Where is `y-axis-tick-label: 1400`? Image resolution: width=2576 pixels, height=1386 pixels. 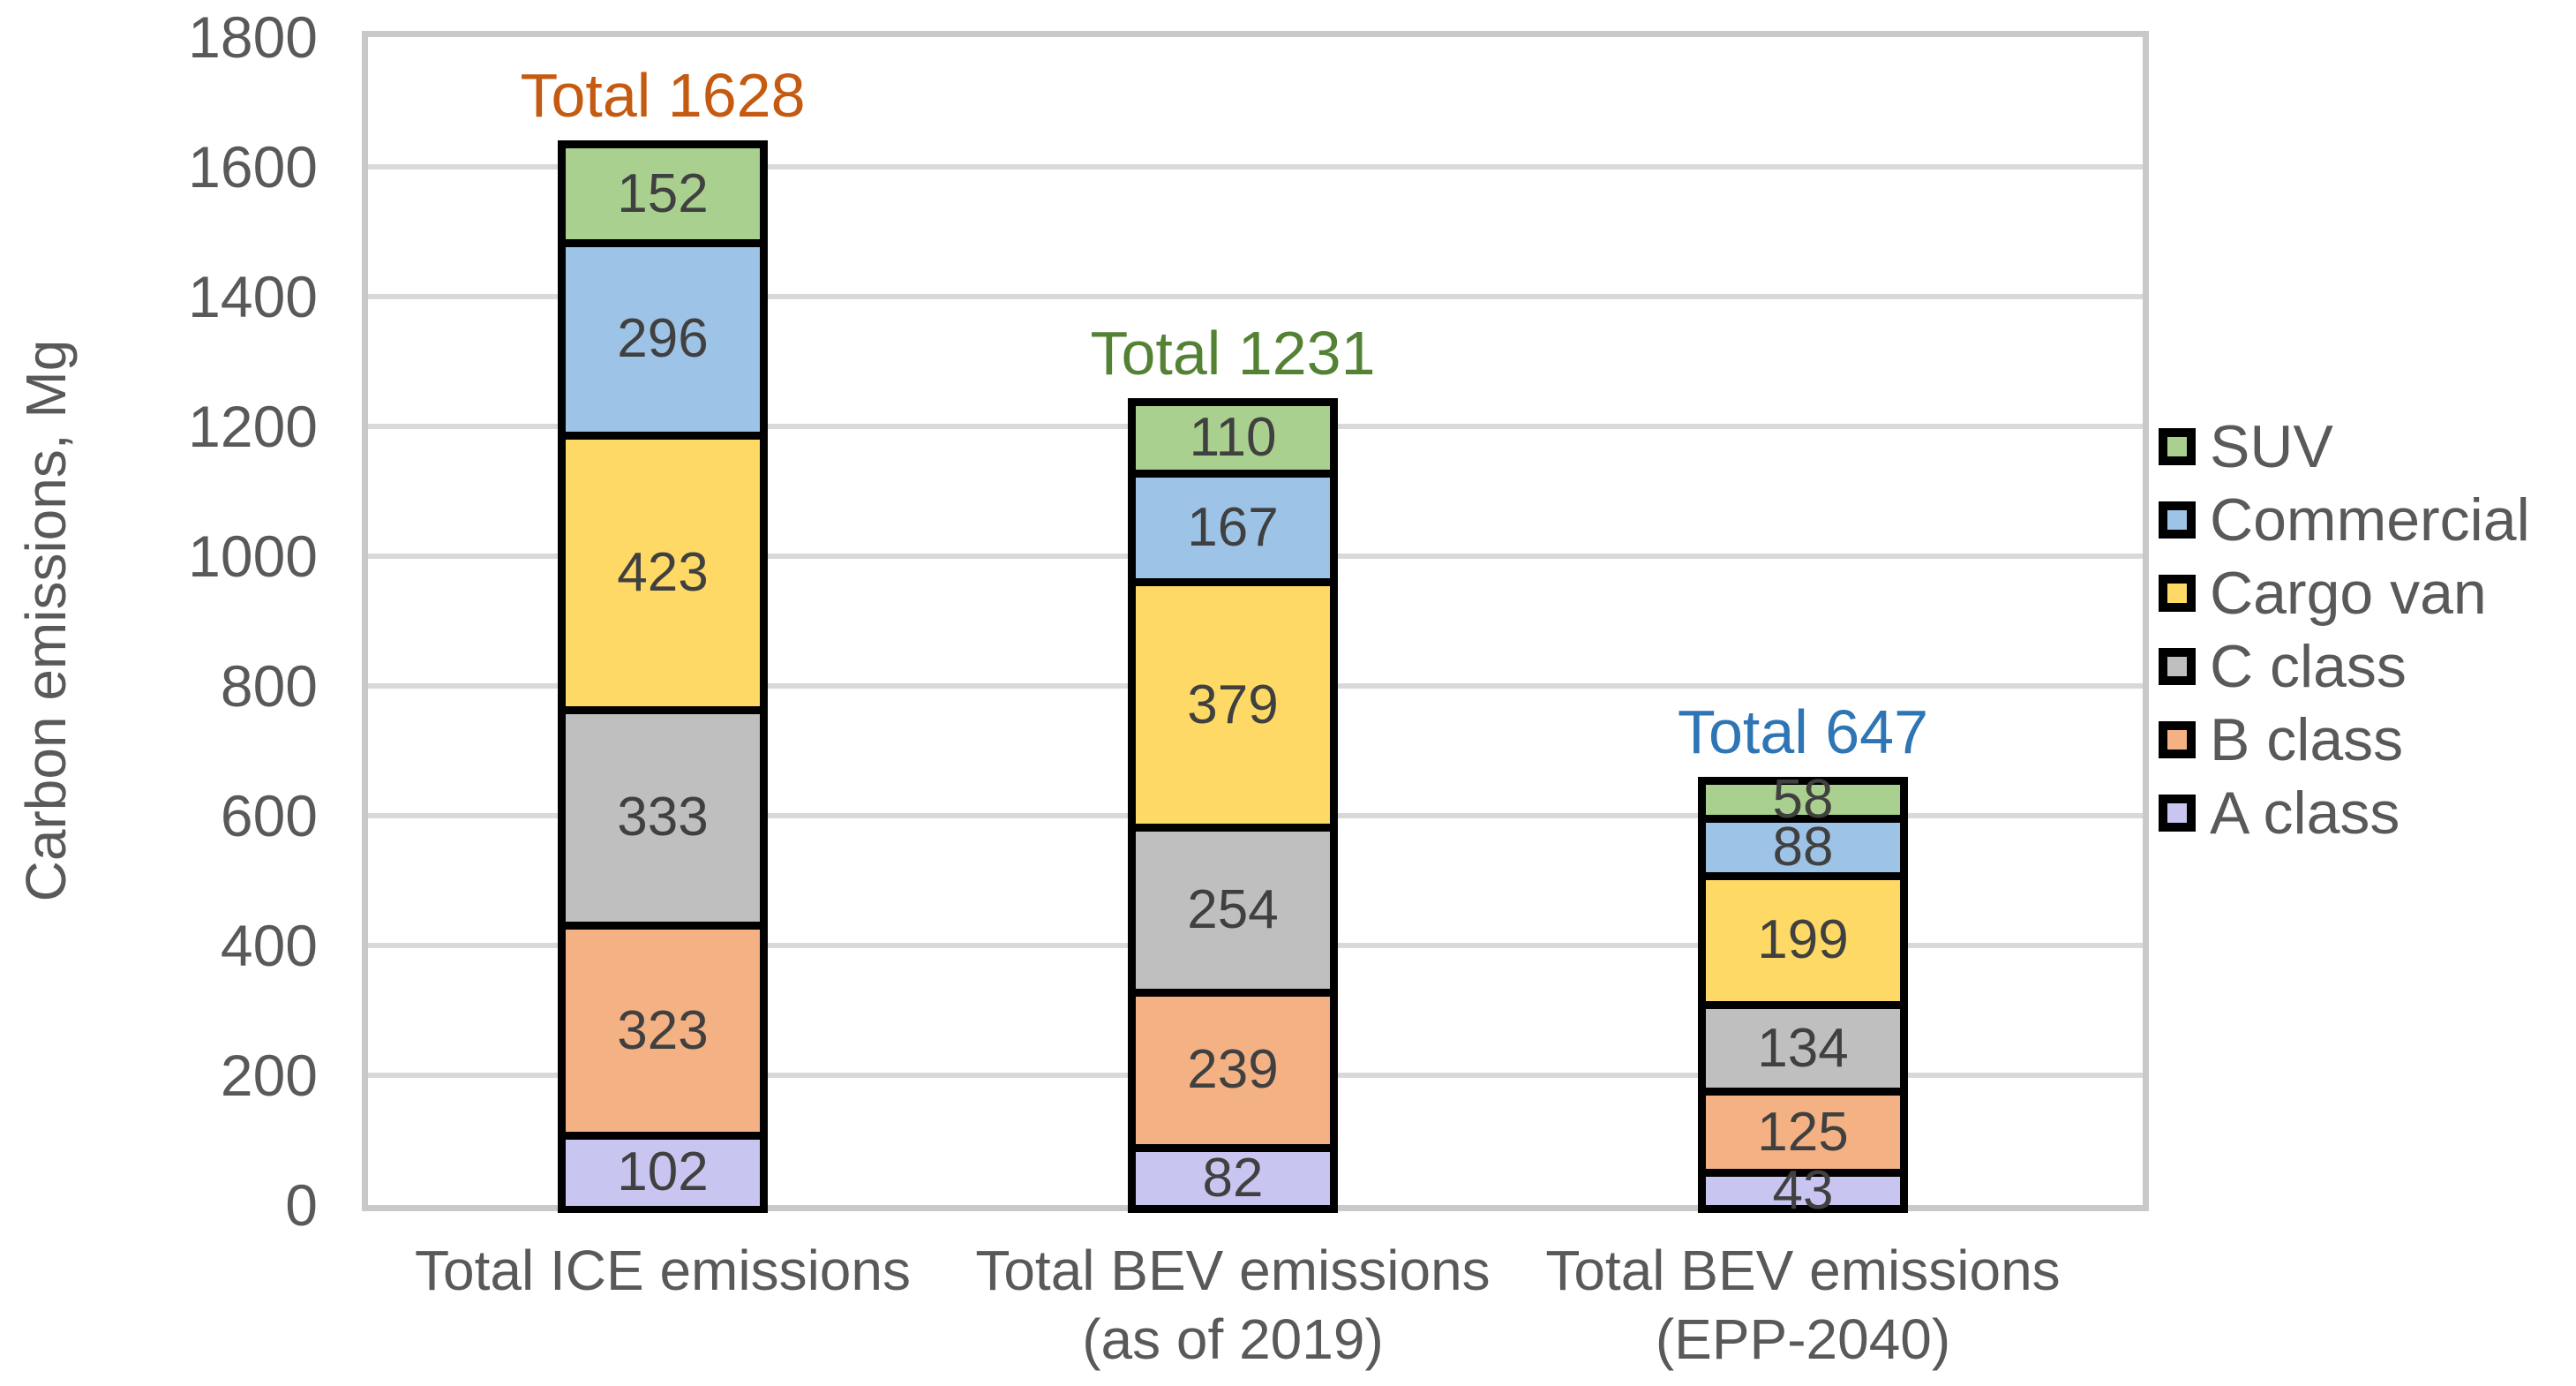
y-axis-tick-label: 1400 is located at coordinates (253, 297).